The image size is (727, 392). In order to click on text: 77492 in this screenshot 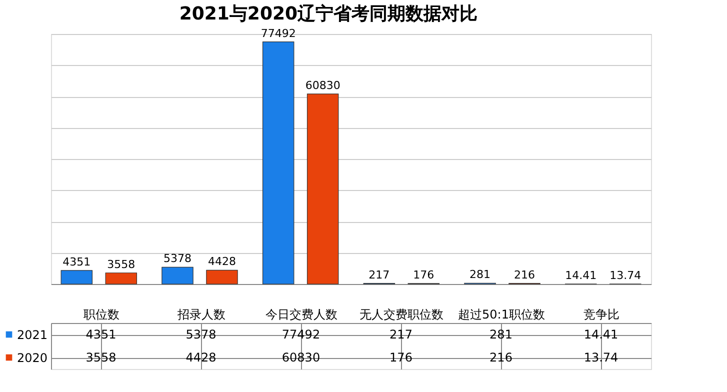, I will do `click(301, 335)`.